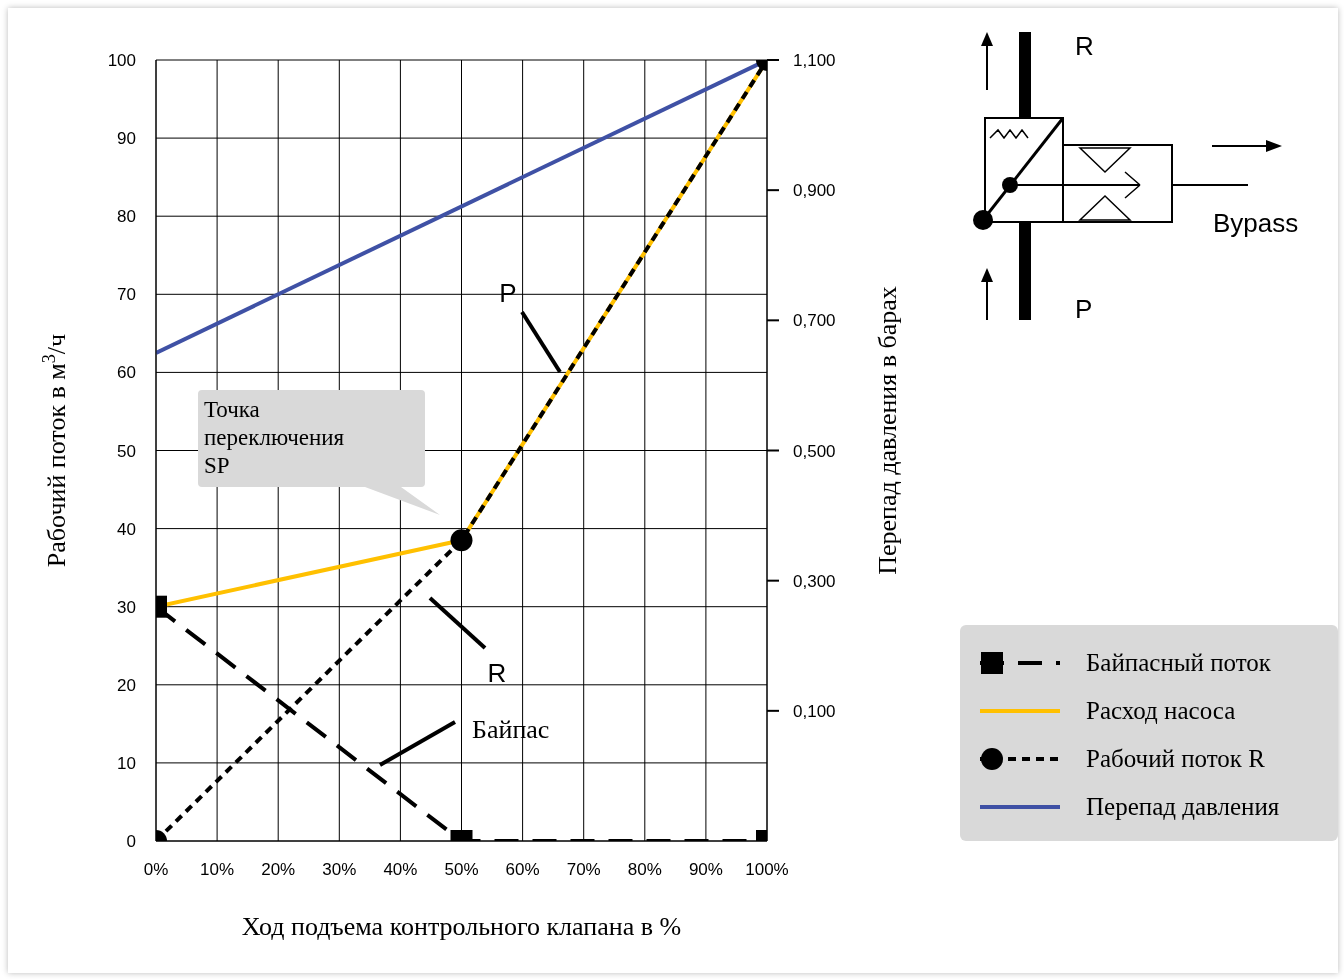 The height and width of the screenshot is (979, 1344). Describe the element at coordinates (278, 870) in the screenshot. I see `x-tick-label: 20%` at that location.